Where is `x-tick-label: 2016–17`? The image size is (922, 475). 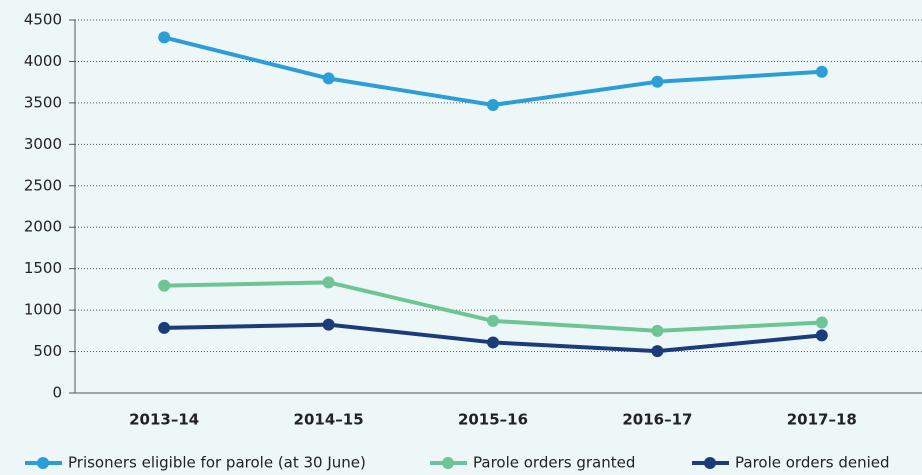
x-tick-label: 2016–17 is located at coordinates (657, 420).